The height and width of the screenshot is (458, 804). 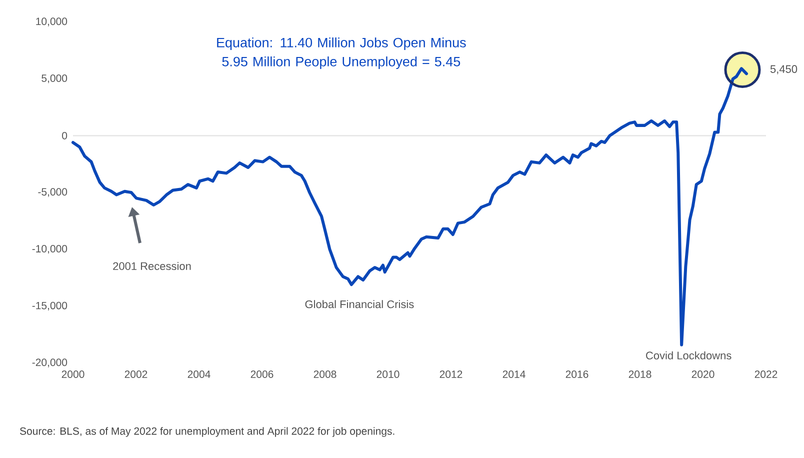 What do you see at coordinates (359, 304) in the screenshot?
I see `annotation: Global Financial Crisis` at bounding box center [359, 304].